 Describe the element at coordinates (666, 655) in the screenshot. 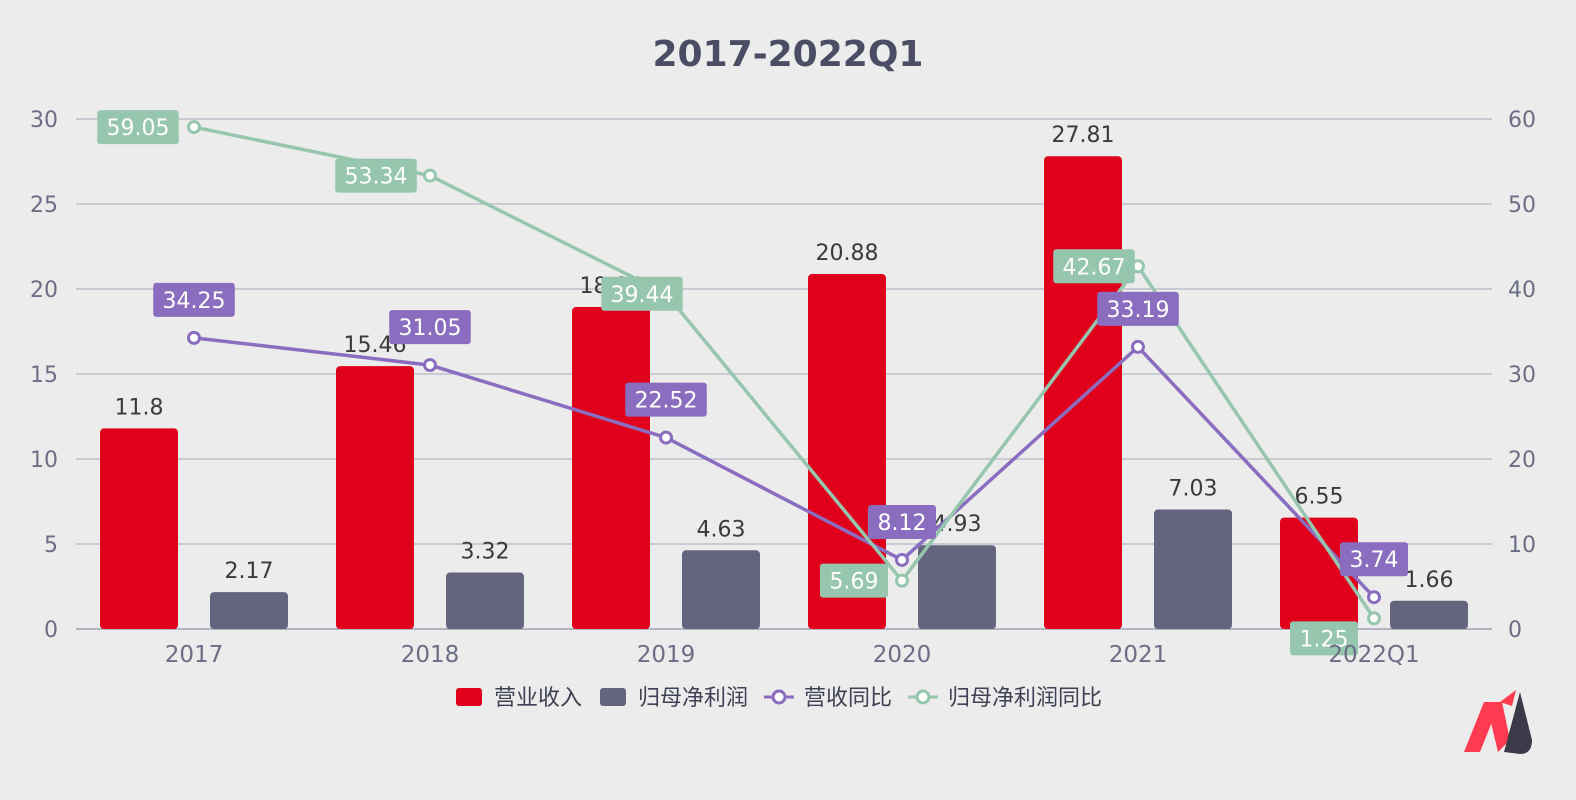

I see `x-tick-label: 2019` at that location.